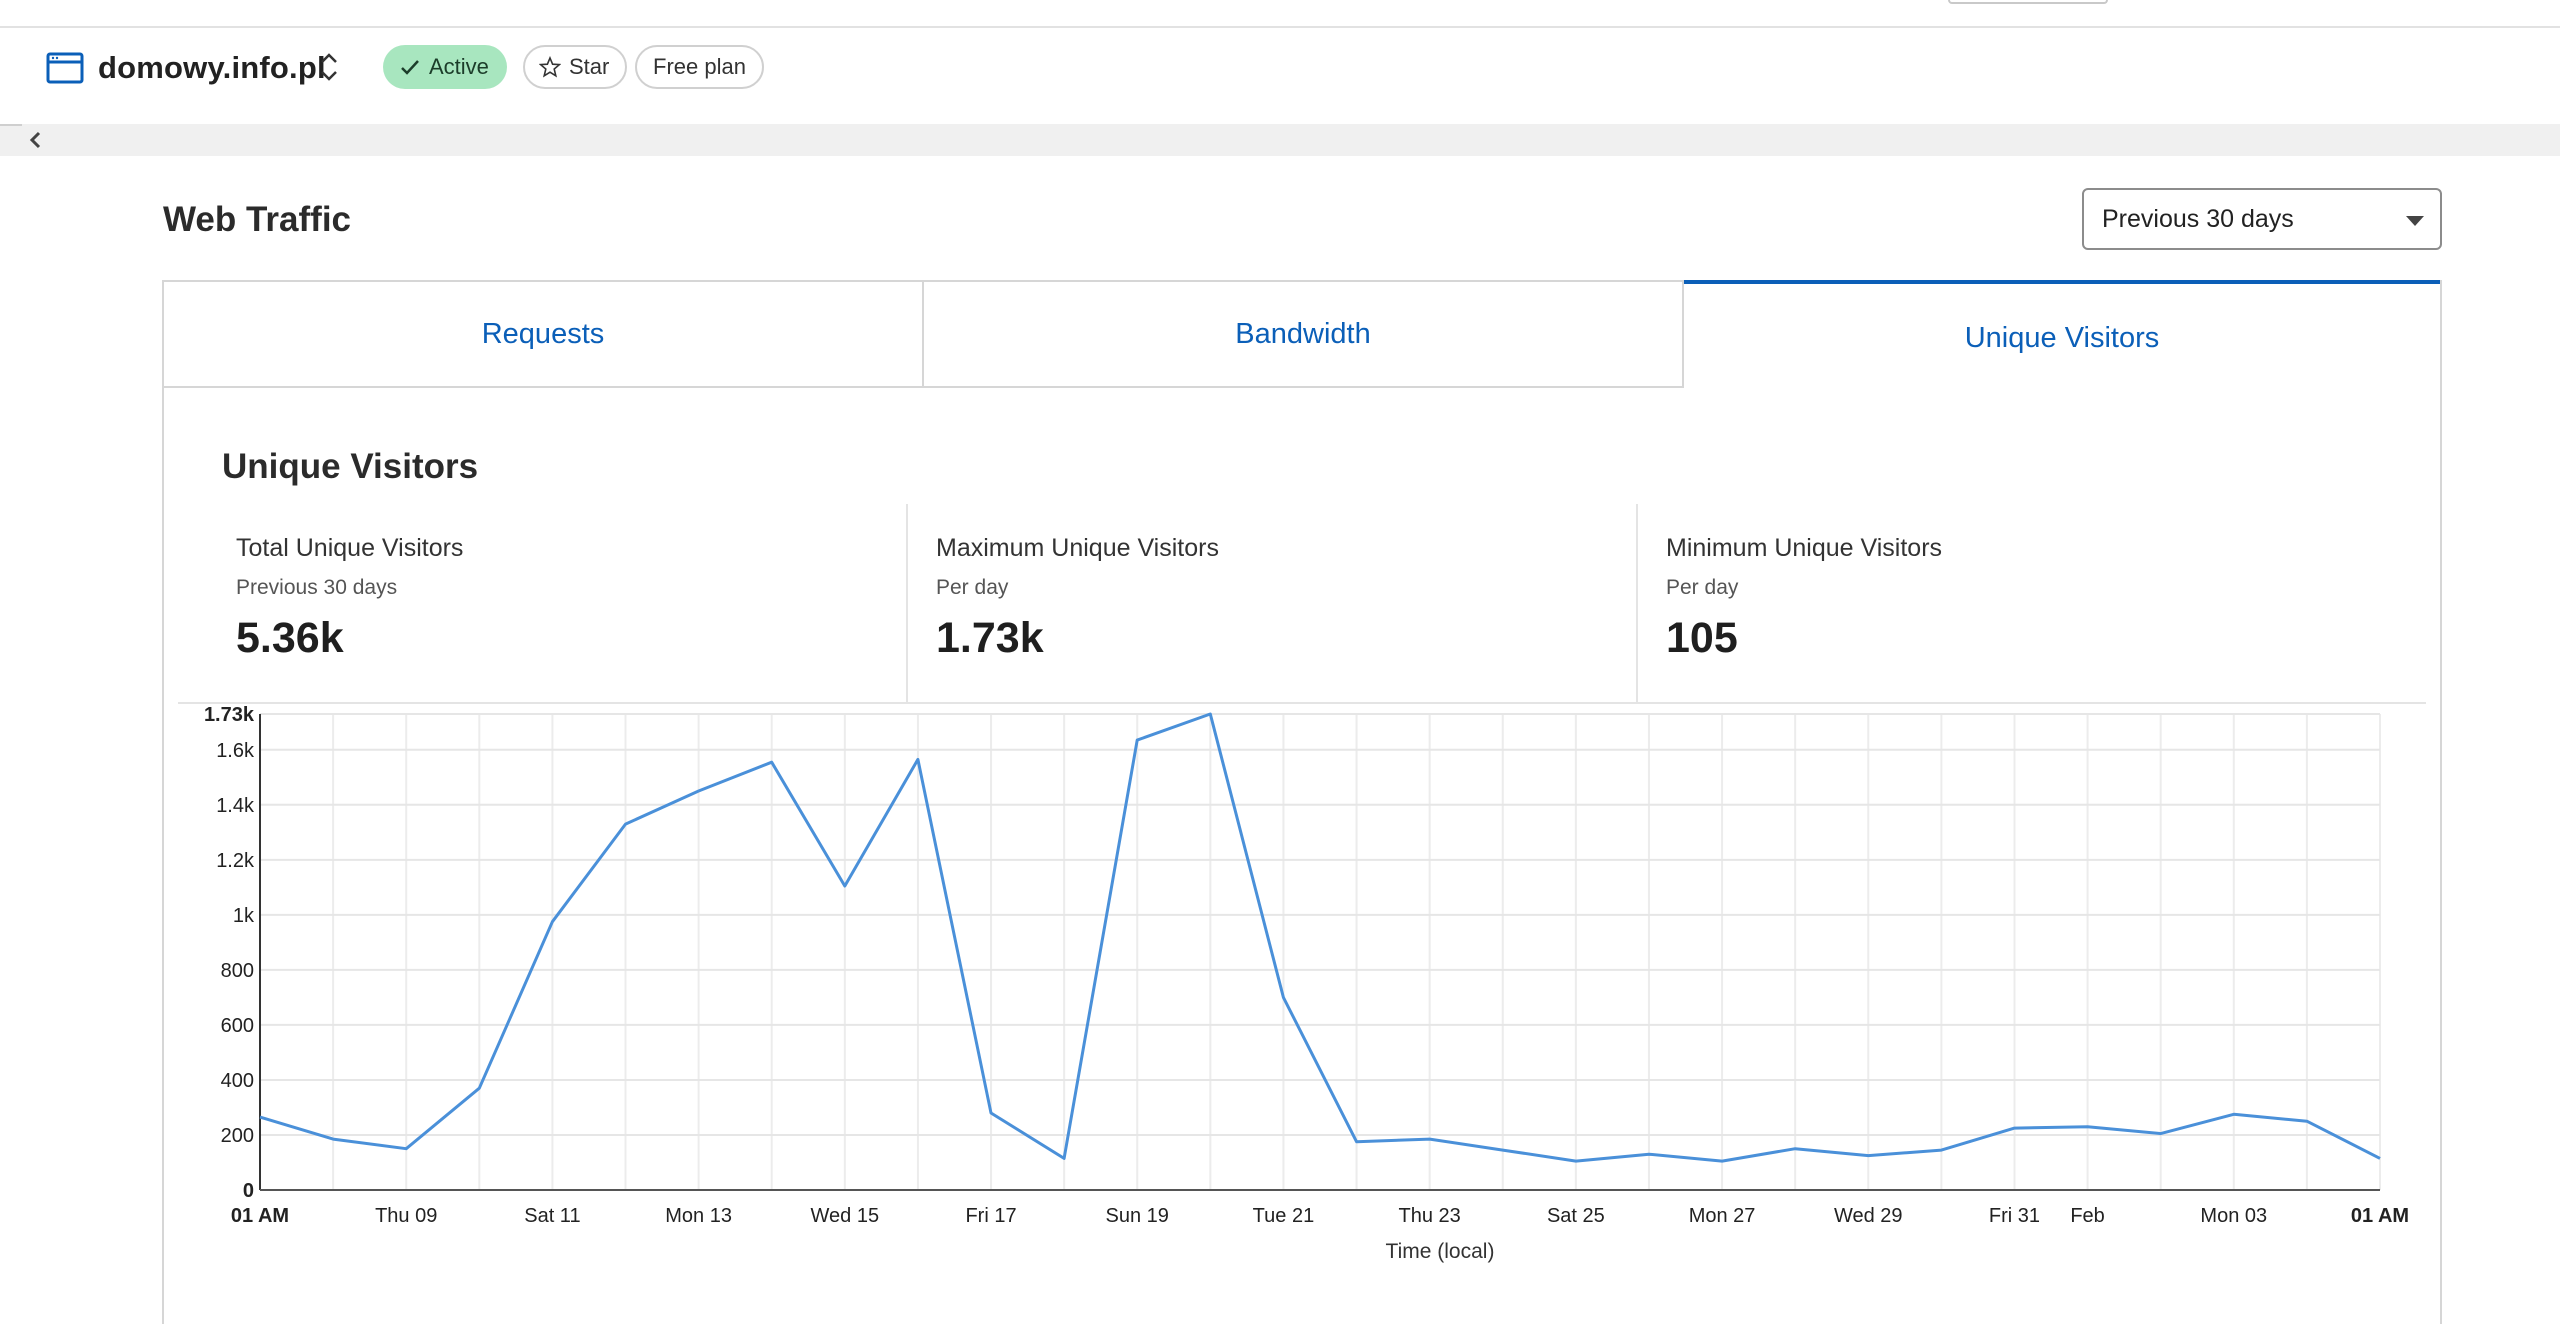  Describe the element at coordinates (350, 466) in the screenshot. I see `section-title: Unique Visitors` at that location.